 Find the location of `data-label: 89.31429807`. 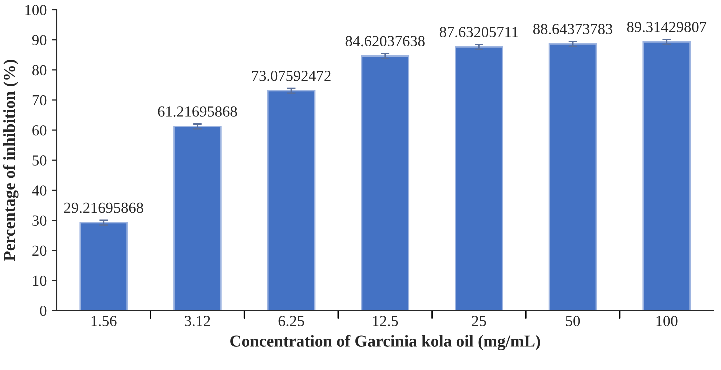

data-label: 89.31429807 is located at coordinates (667, 27).